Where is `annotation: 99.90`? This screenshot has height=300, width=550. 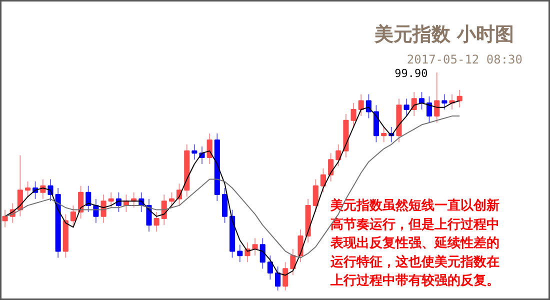 annotation: 99.90 is located at coordinates (411, 73).